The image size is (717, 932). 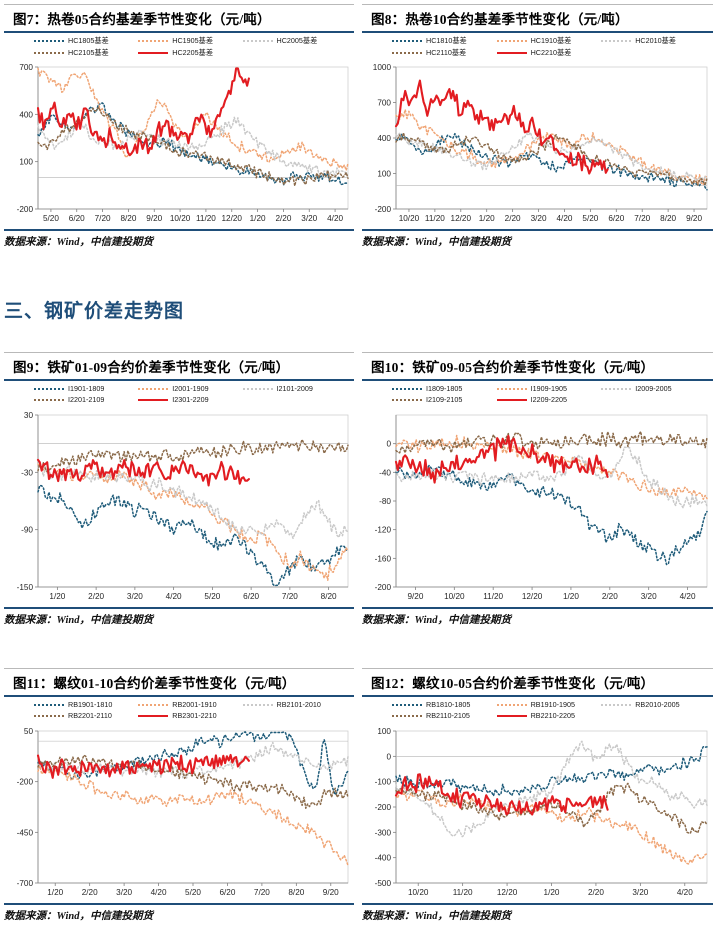 I want to click on series-line-HC2005基差, so click(x=193, y=147).